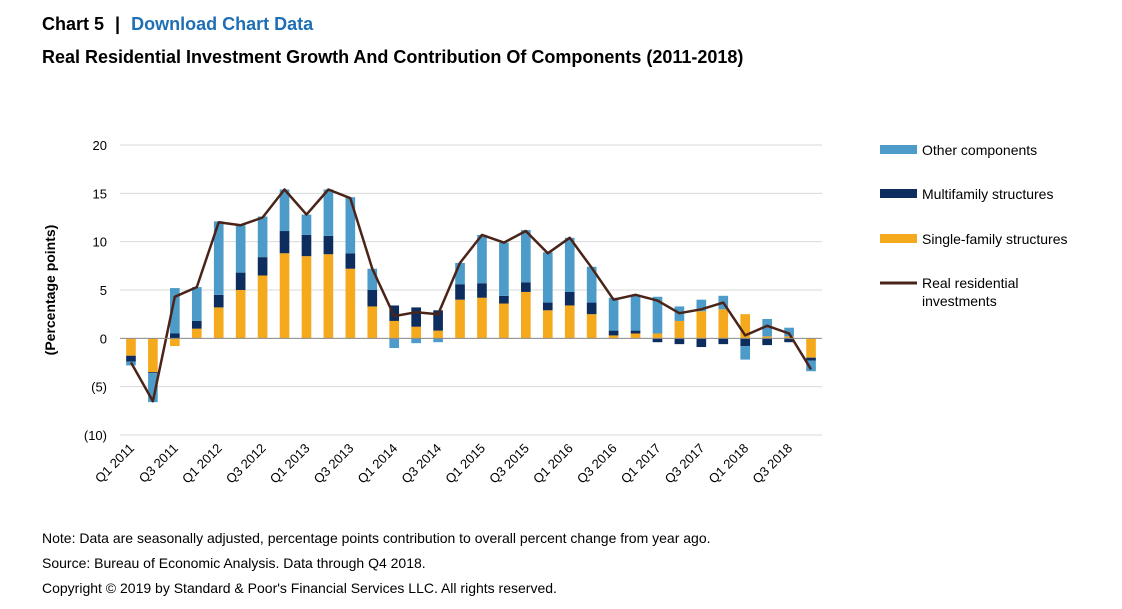 The width and height of the screenshot is (1122, 609). I want to click on x-tick-label: Q3 2011, so click(158, 463).